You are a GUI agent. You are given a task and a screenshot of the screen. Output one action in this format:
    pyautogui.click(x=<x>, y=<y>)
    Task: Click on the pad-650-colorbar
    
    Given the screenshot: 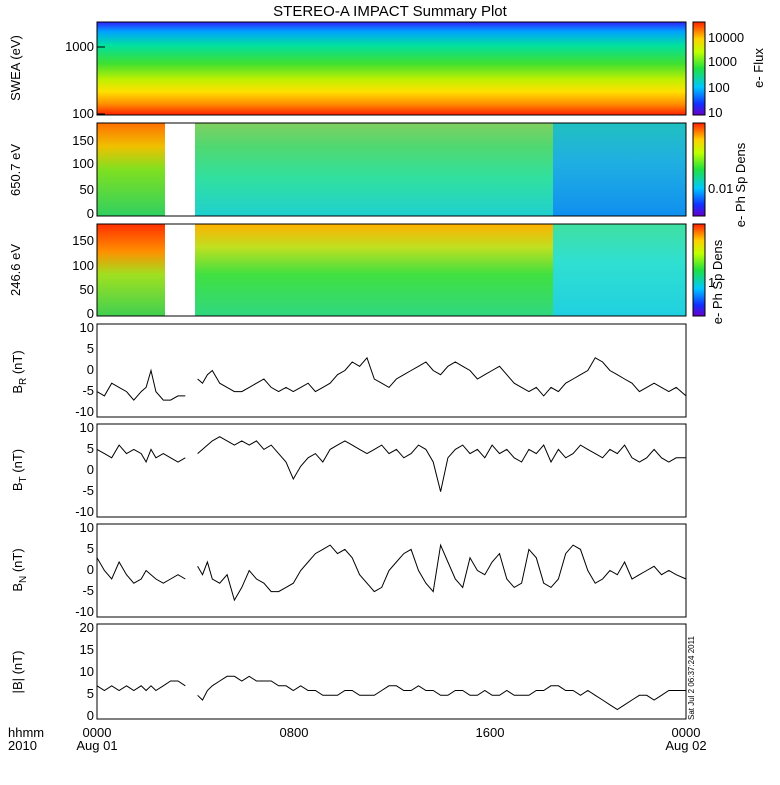 What is the action you would take?
    pyautogui.click(x=699, y=169)
    